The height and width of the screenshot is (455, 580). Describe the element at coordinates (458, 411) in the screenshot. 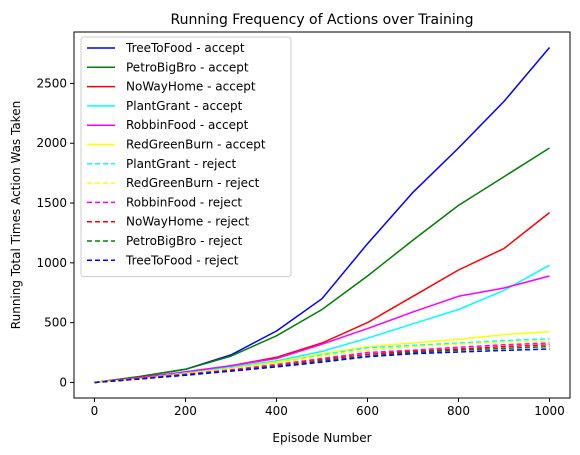

I see `x-tick-label: 800` at that location.